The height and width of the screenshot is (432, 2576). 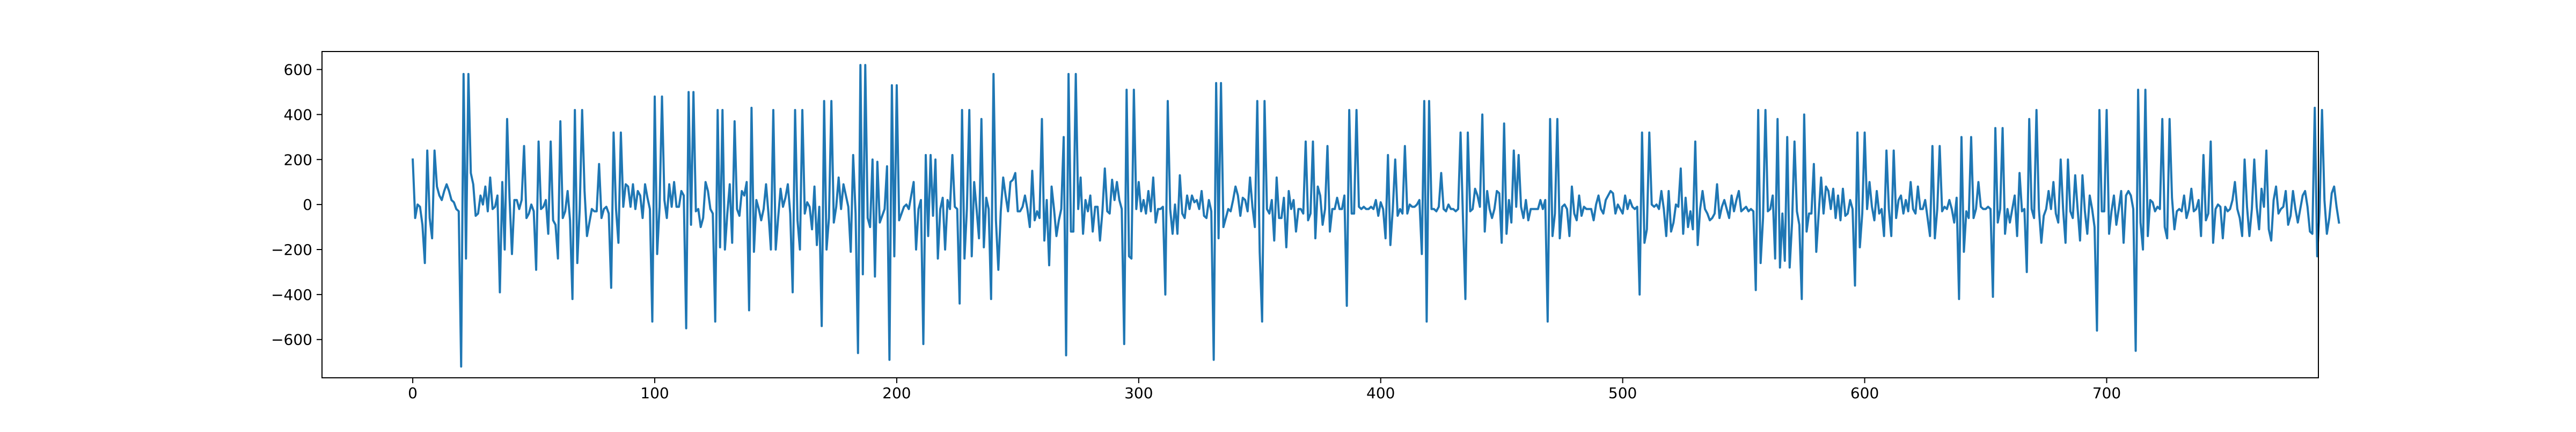 I want to click on y-tick-label: 0, so click(x=307, y=205).